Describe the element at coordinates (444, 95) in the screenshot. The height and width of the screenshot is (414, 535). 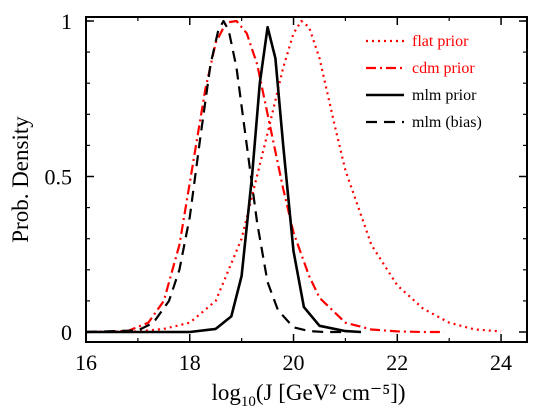
I see `legend-label-mlm-prior: mlm prior` at that location.